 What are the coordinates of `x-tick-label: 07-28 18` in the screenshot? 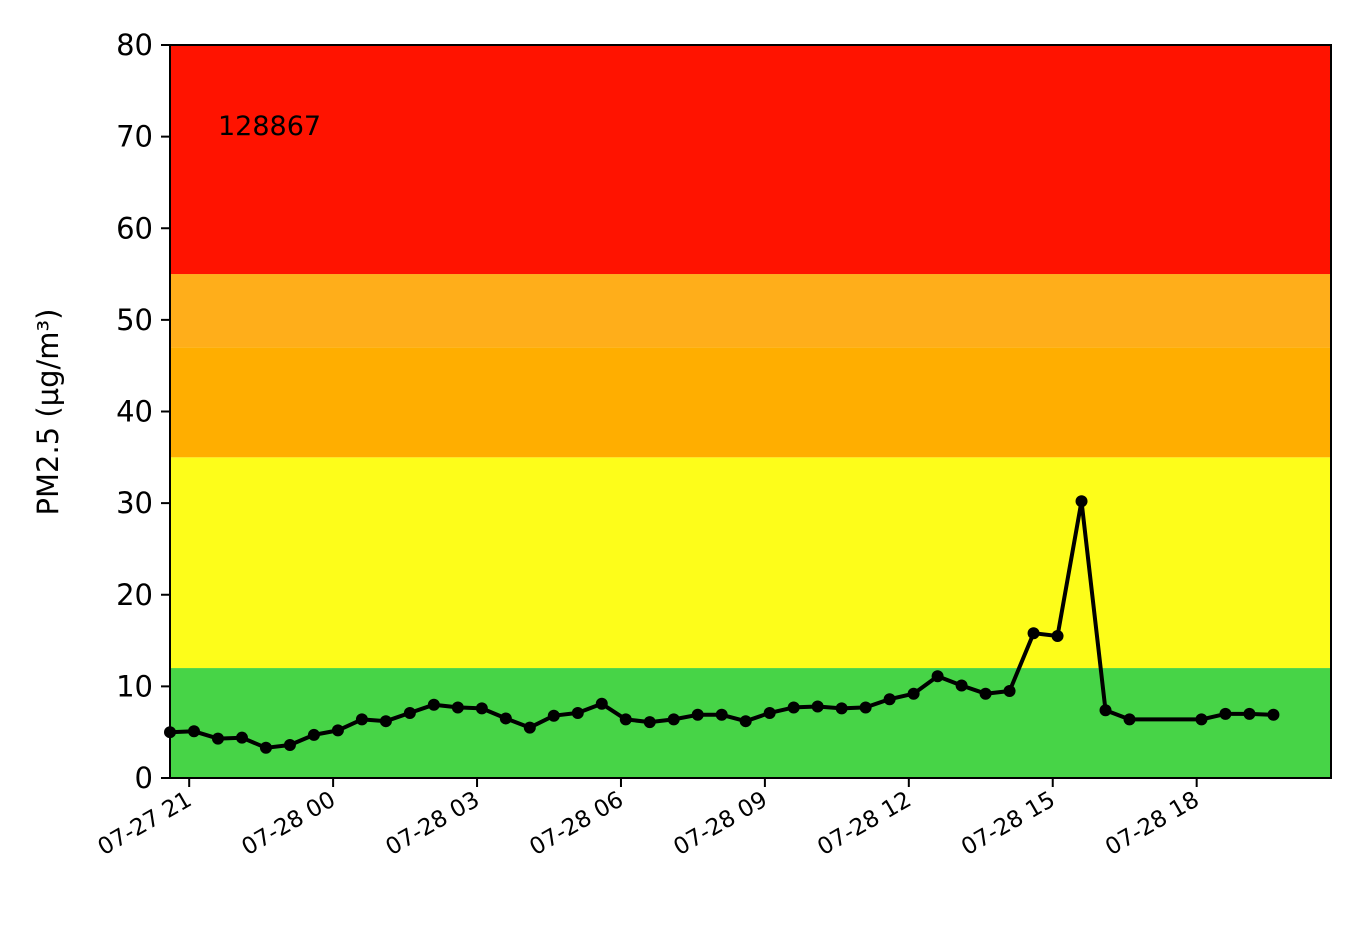 It's located at (1152, 824).